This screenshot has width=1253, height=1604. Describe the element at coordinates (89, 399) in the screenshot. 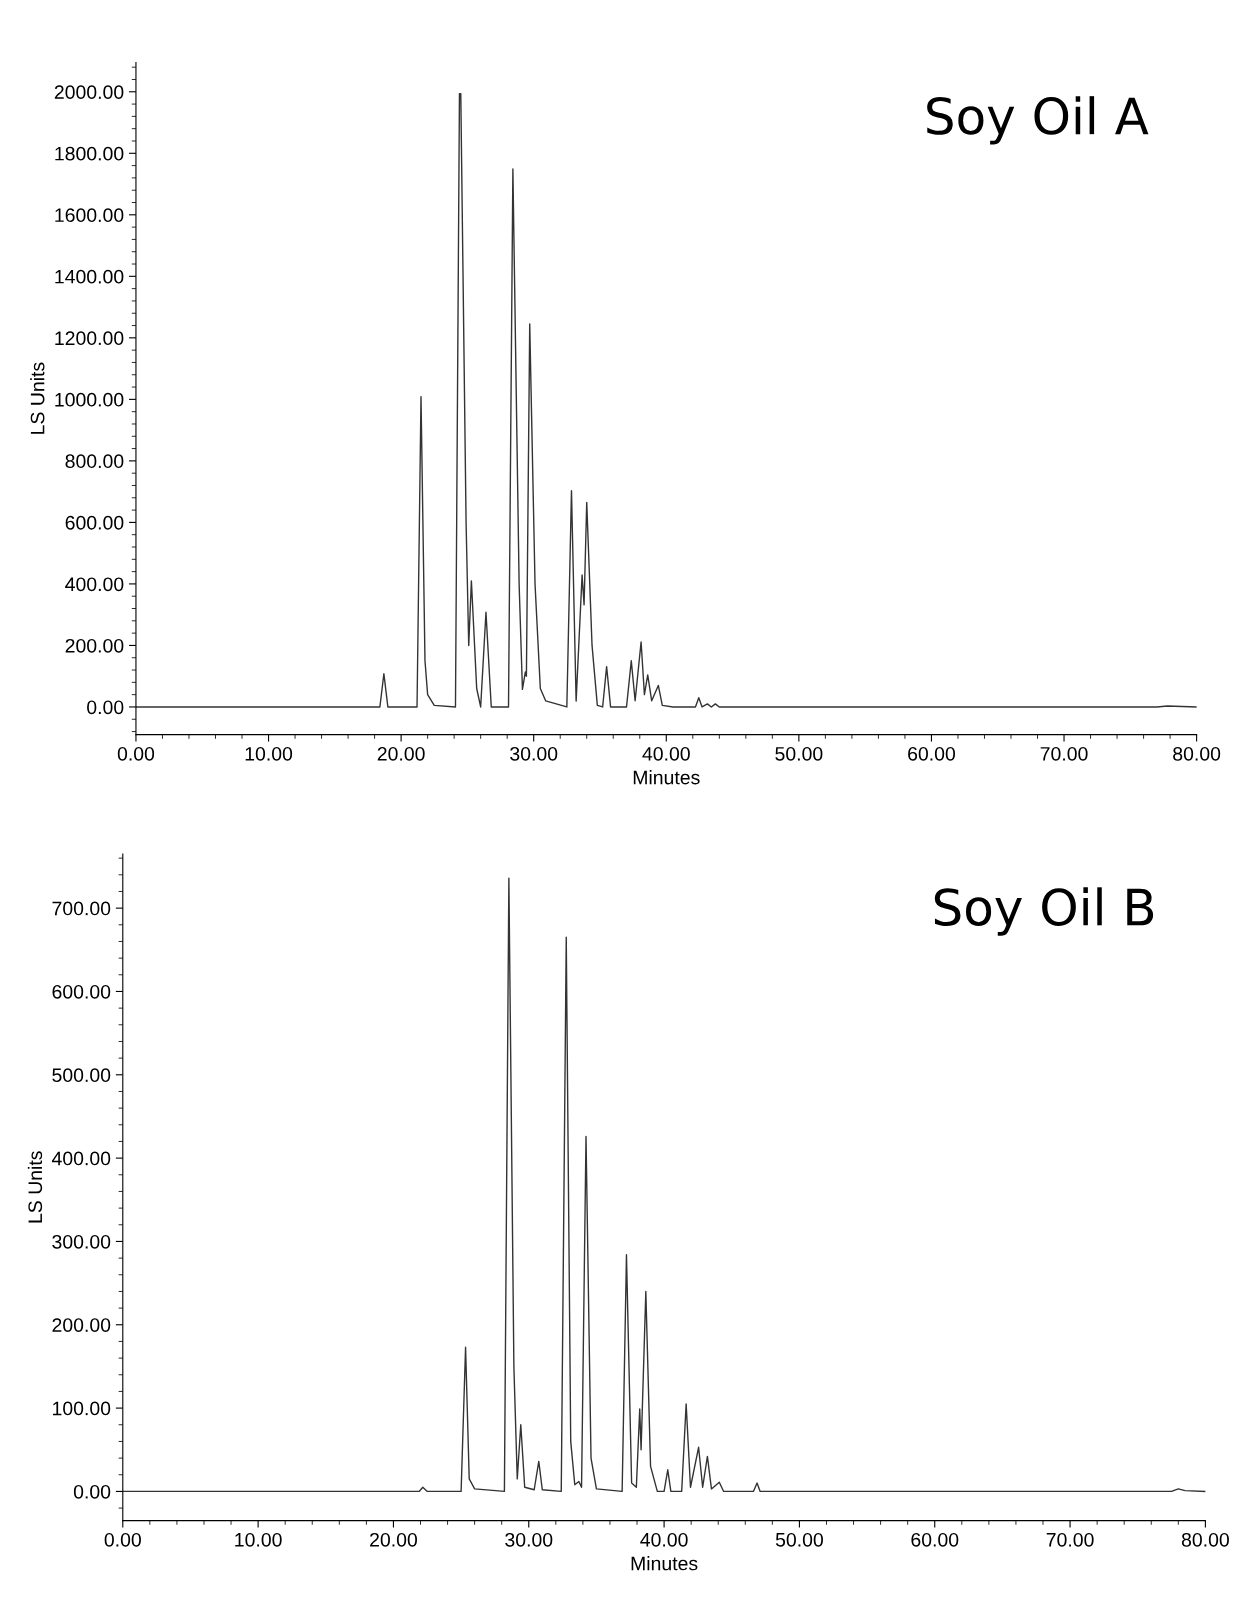

I see `y-tick-label: 1000.00` at that location.